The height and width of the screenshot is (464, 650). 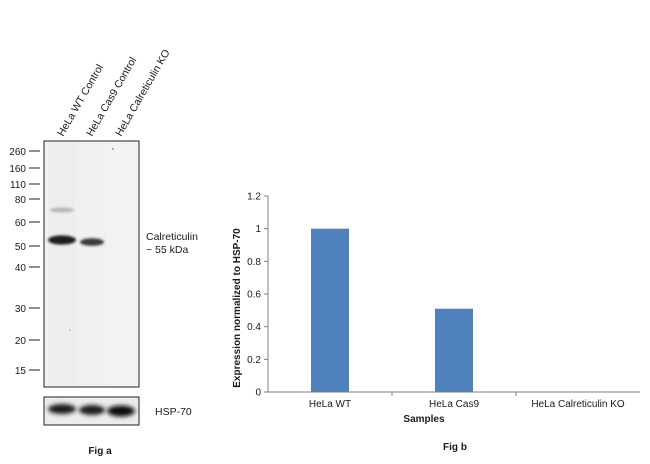 I want to click on mw-label: 20, so click(x=21, y=341).